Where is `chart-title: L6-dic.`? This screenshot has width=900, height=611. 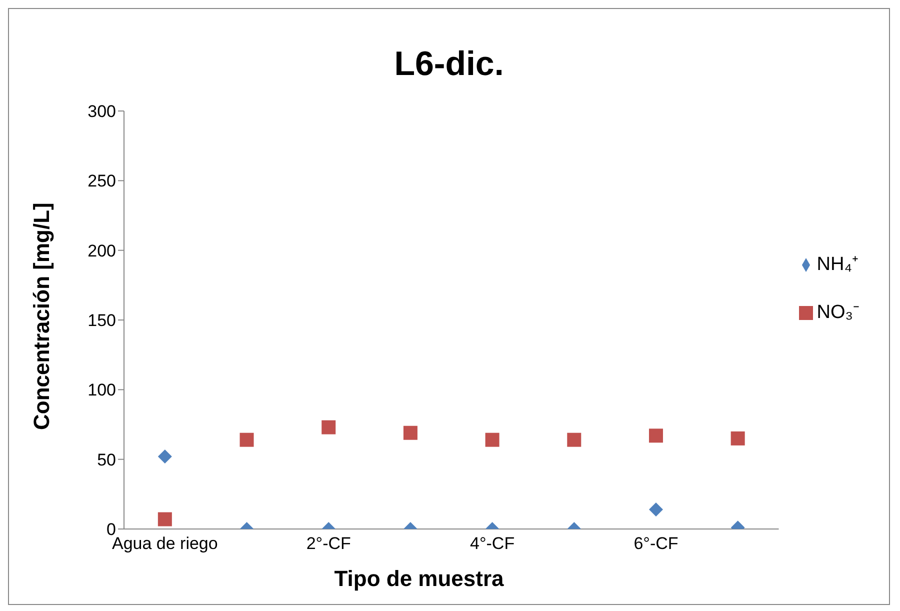 chart-title: L6-dic. is located at coordinates (449, 64).